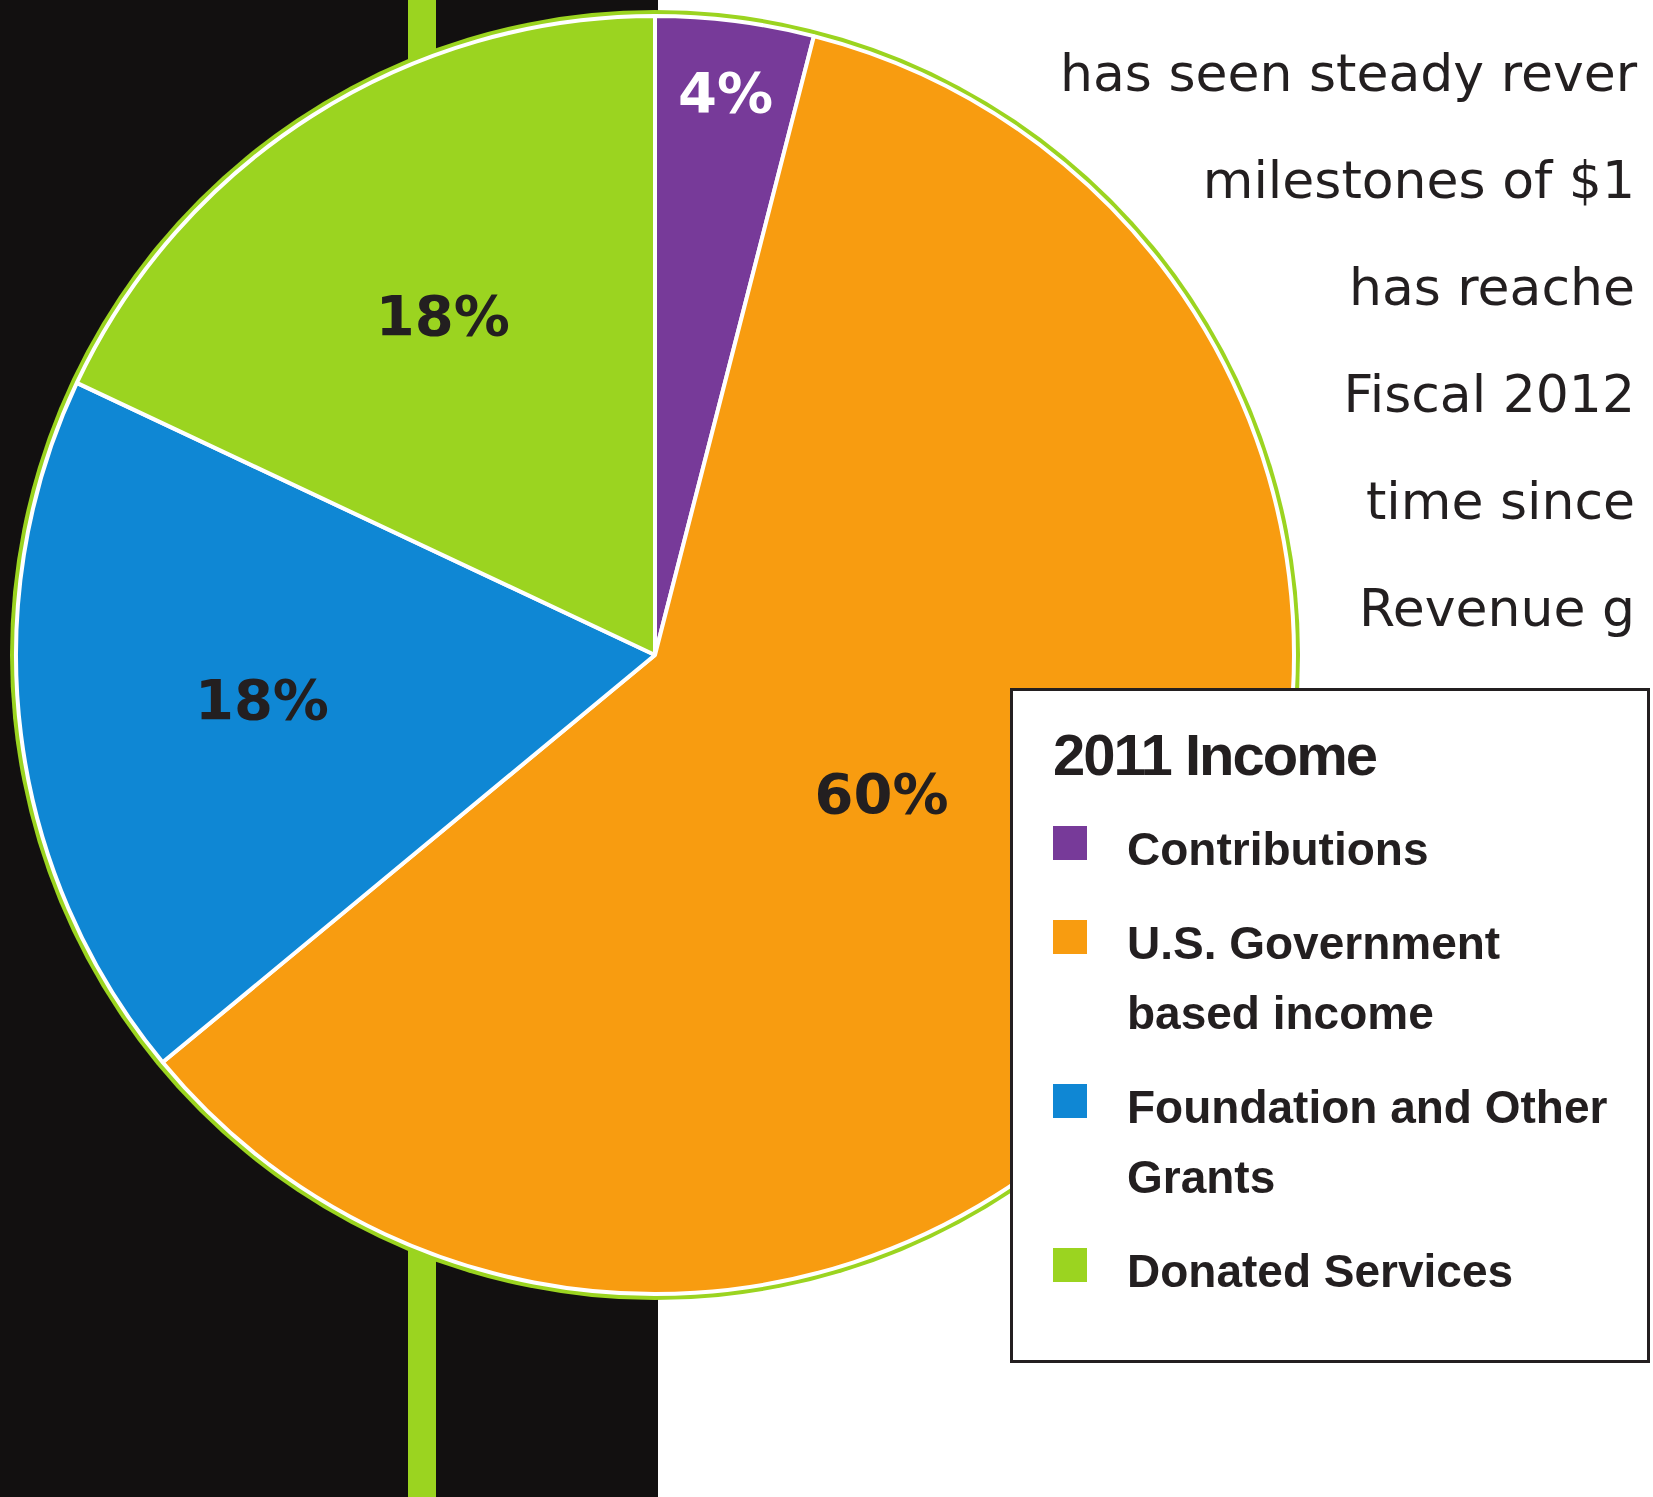  What do you see at coordinates (1215, 754) in the screenshot?
I see `legend-title: 2011 Income` at bounding box center [1215, 754].